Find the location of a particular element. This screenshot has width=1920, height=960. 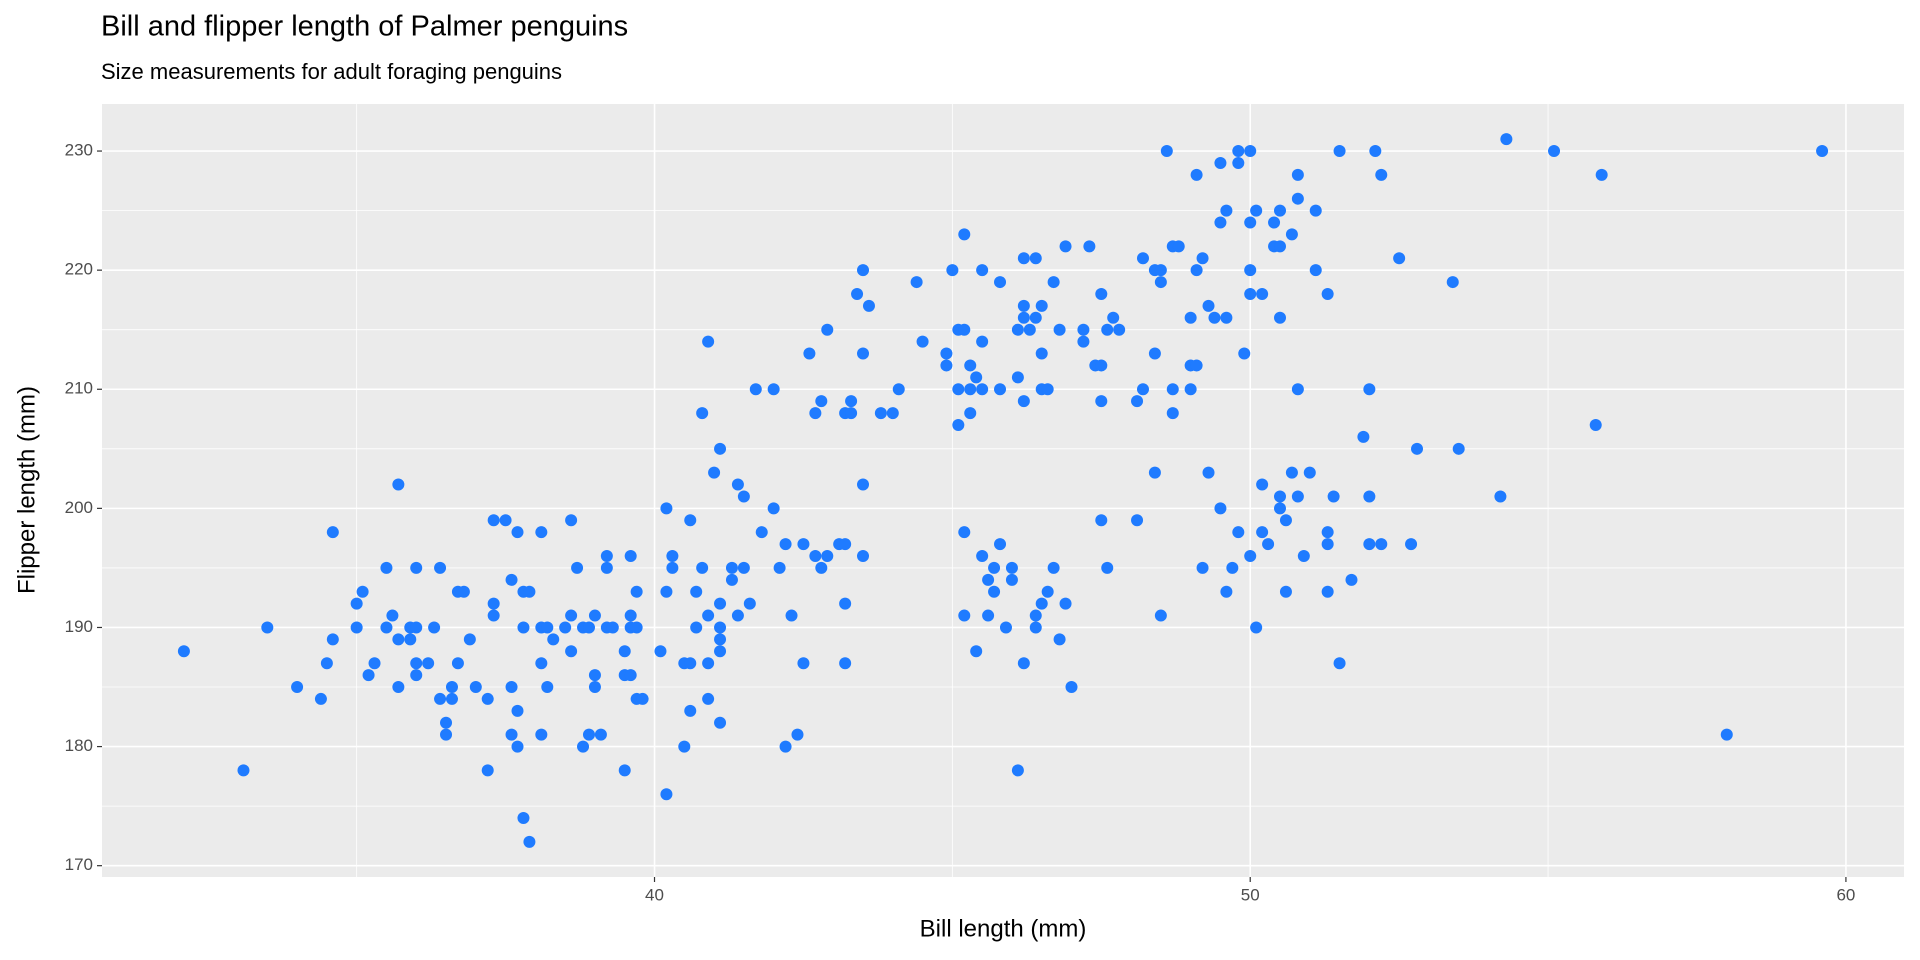

y-tick-label: 170 is located at coordinates (79, 864).